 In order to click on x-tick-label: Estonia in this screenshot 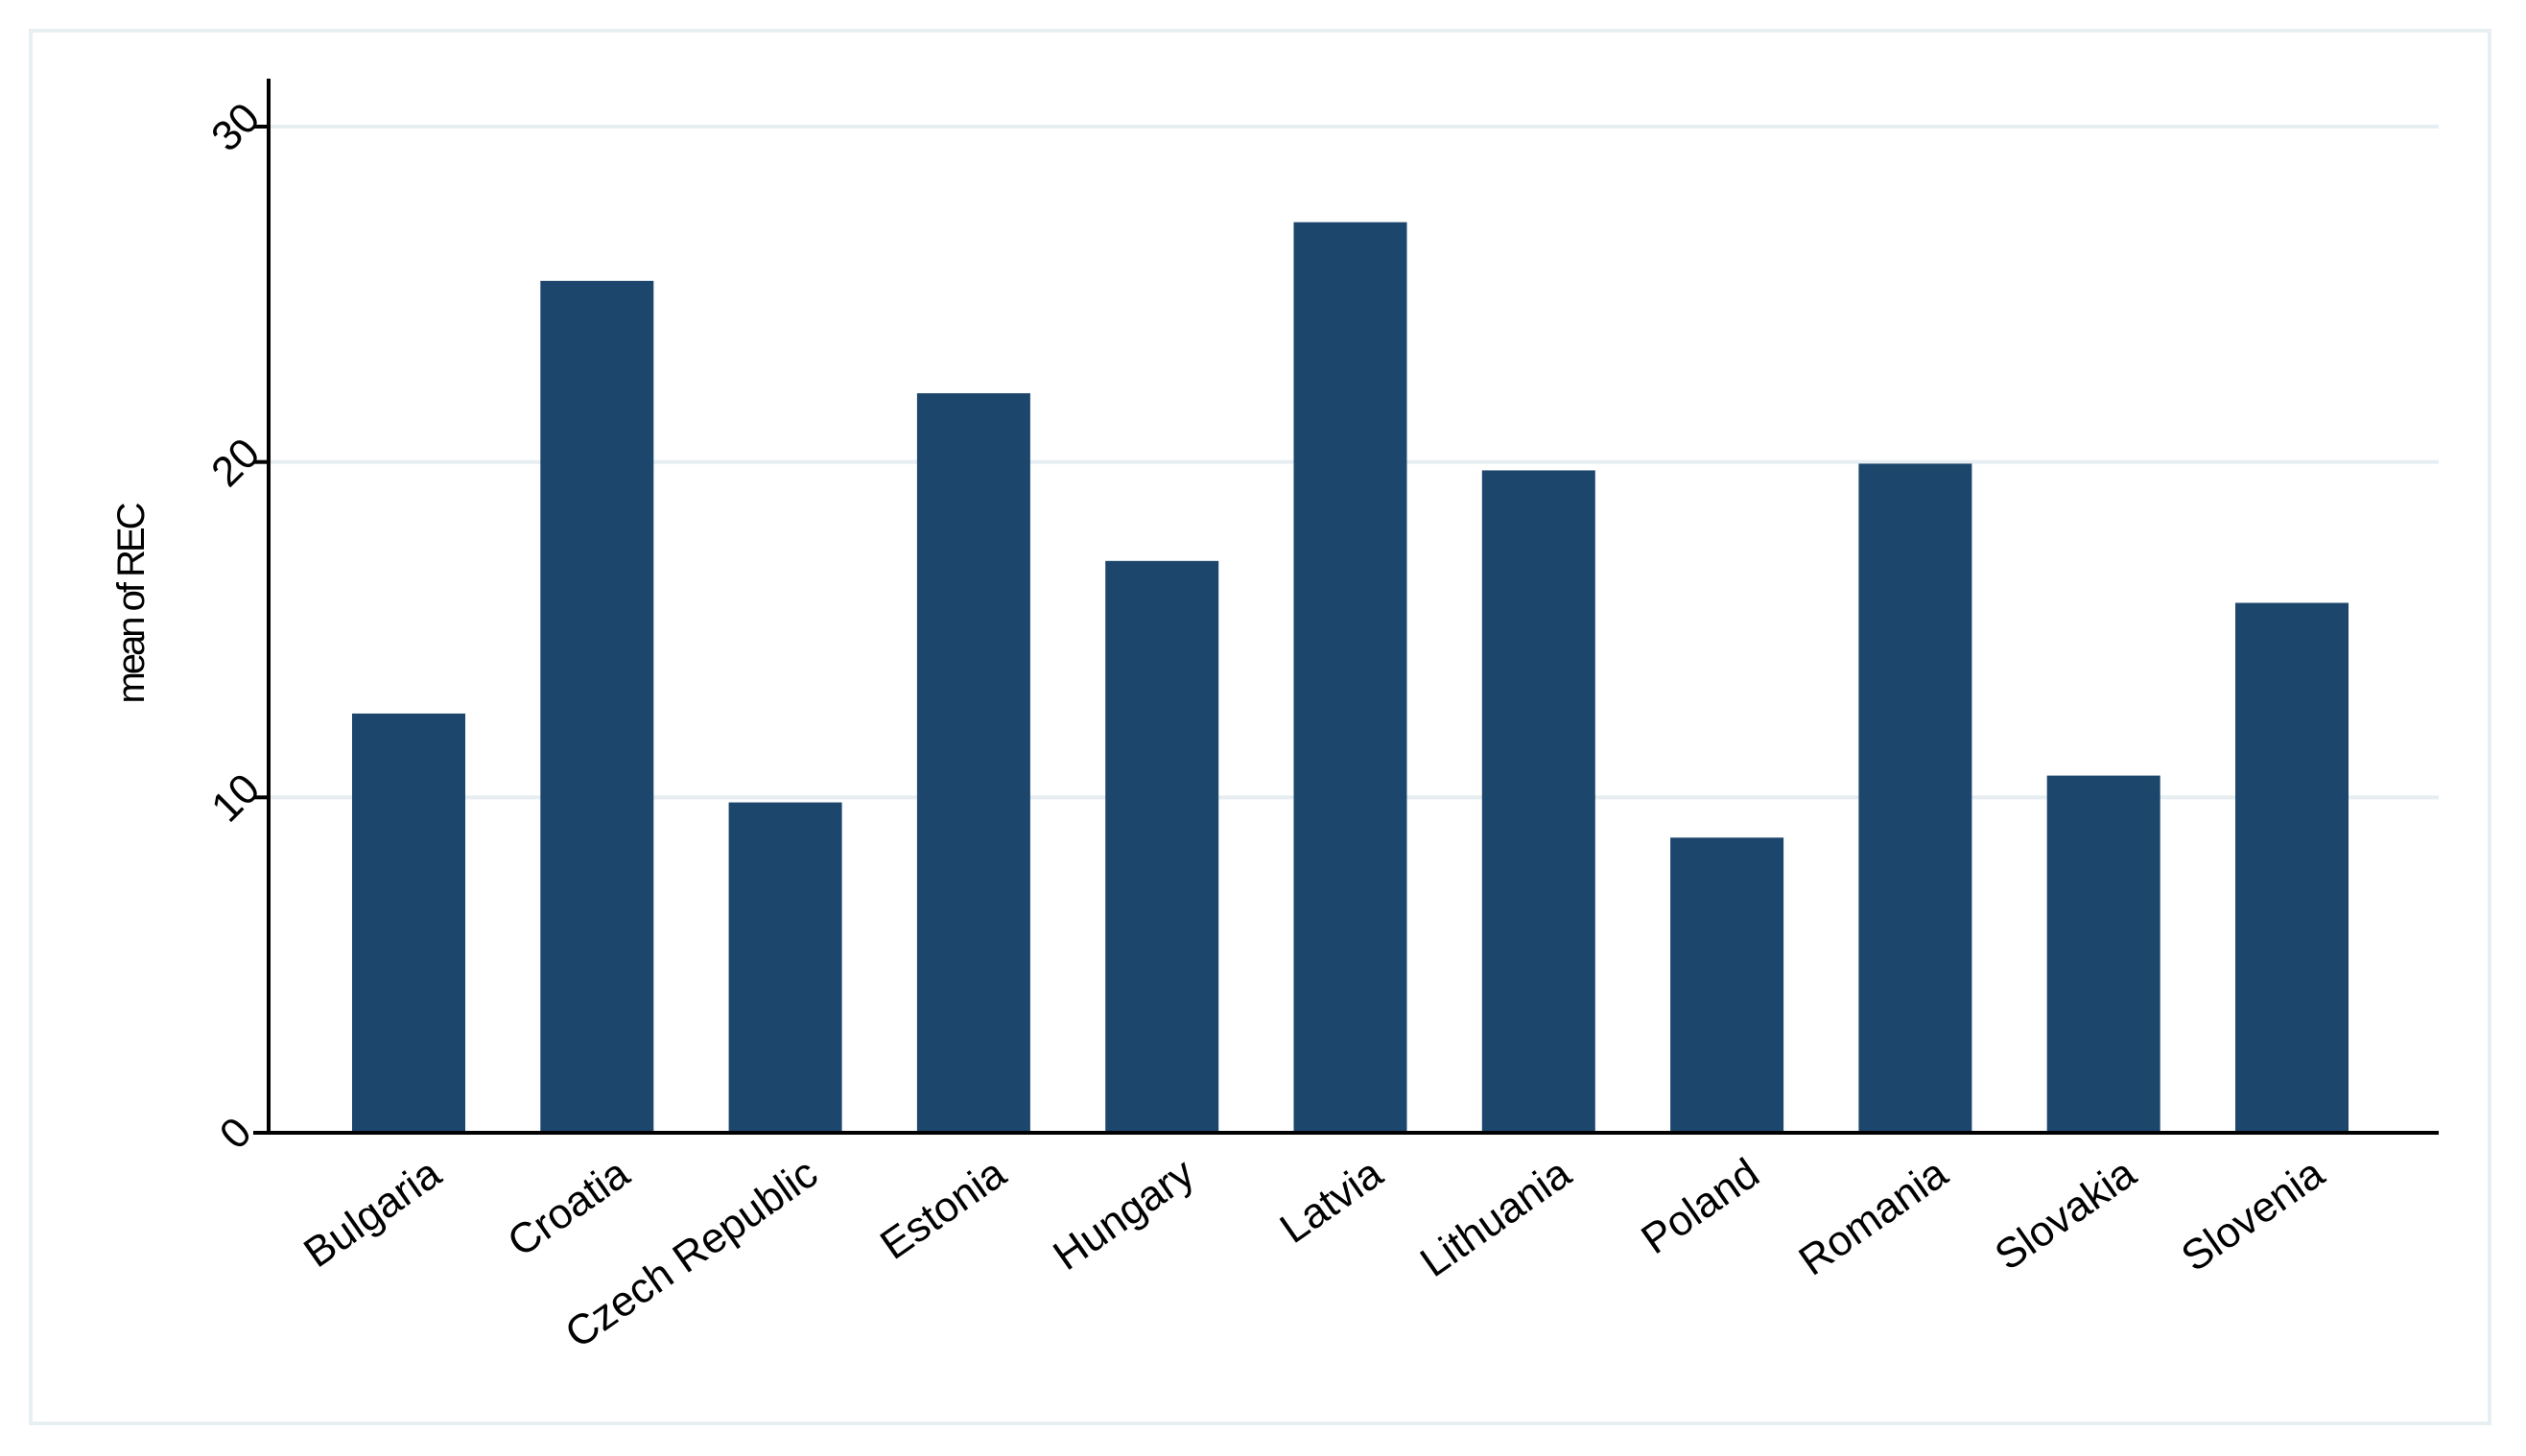, I will do `click(943, 1209)`.